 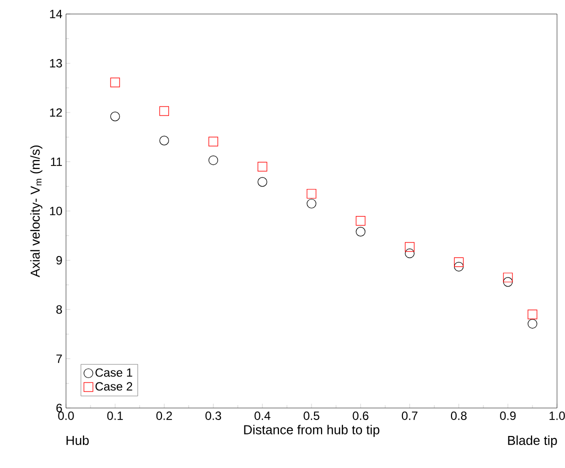 I want to click on x-axis-title: Distance from hub to tip, so click(x=312, y=430).